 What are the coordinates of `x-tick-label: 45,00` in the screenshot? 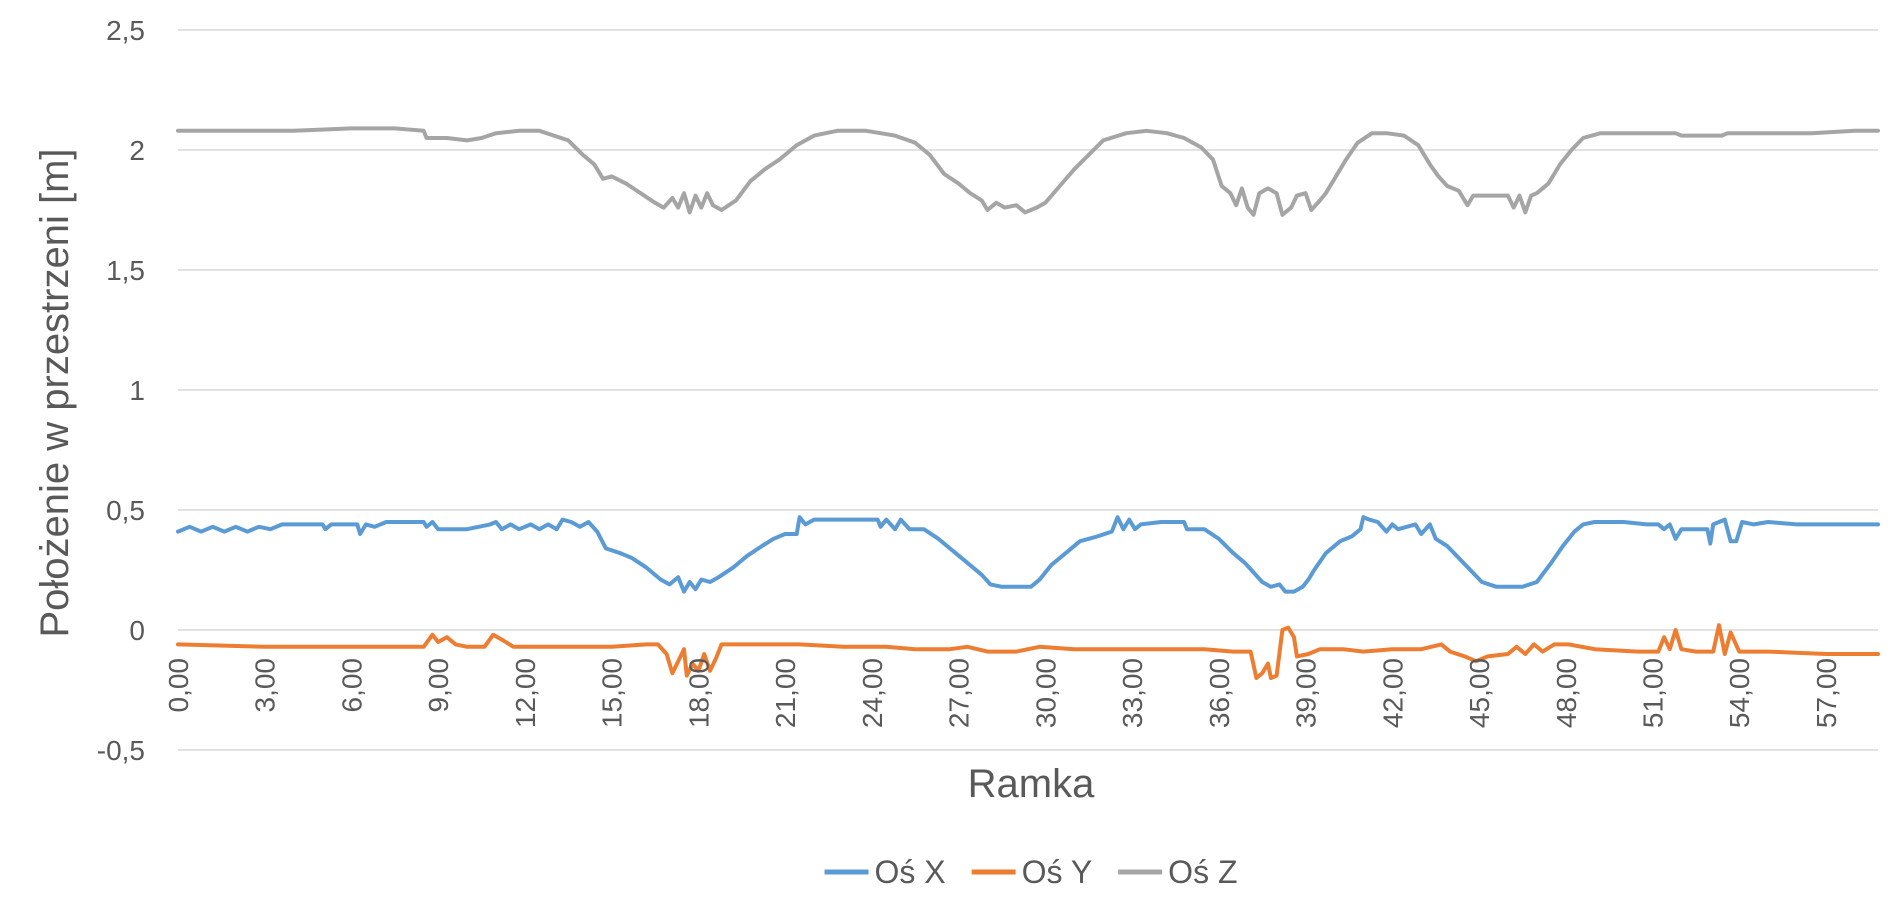 It's located at (1479, 693).